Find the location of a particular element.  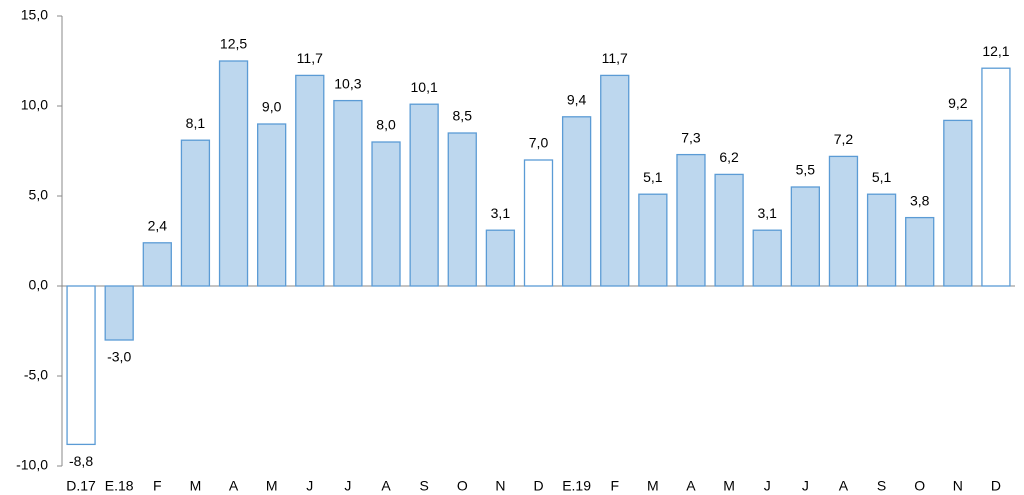

value-label: -3,0 is located at coordinates (119, 357).